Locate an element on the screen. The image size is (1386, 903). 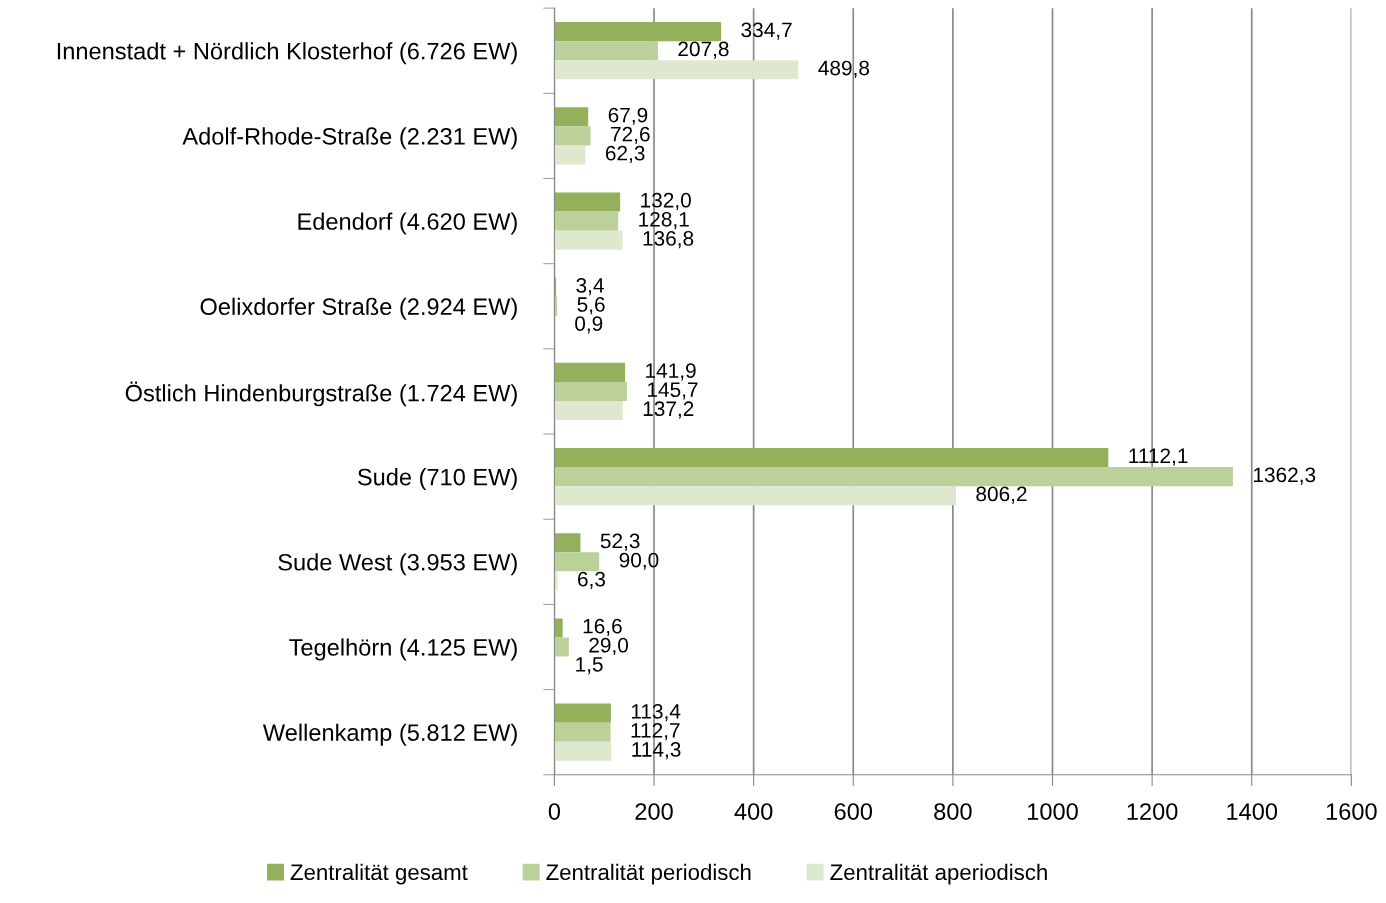
y-tick-label: Innenstadt + Nördlich Klosterhof (6.726 EW) is located at coordinates (287, 53).